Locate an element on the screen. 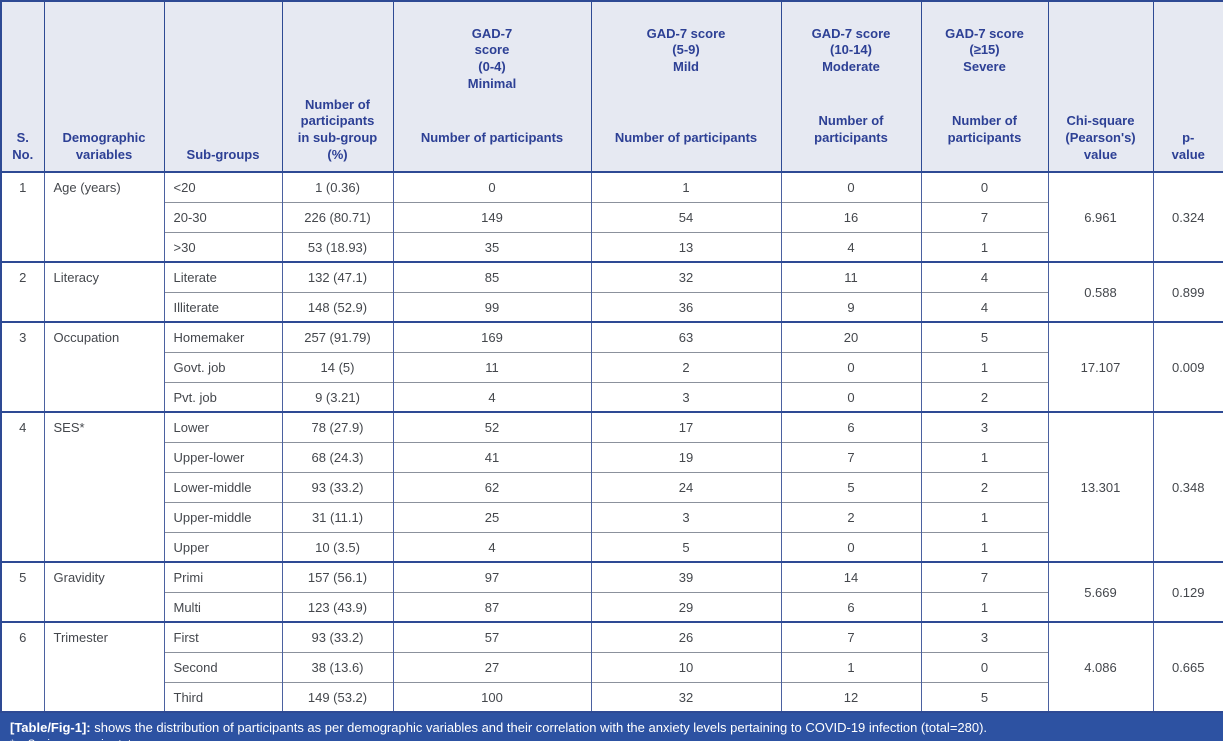 This screenshot has height=741, width=1223. cell-p-value: 0.009 is located at coordinates (1187, 367).